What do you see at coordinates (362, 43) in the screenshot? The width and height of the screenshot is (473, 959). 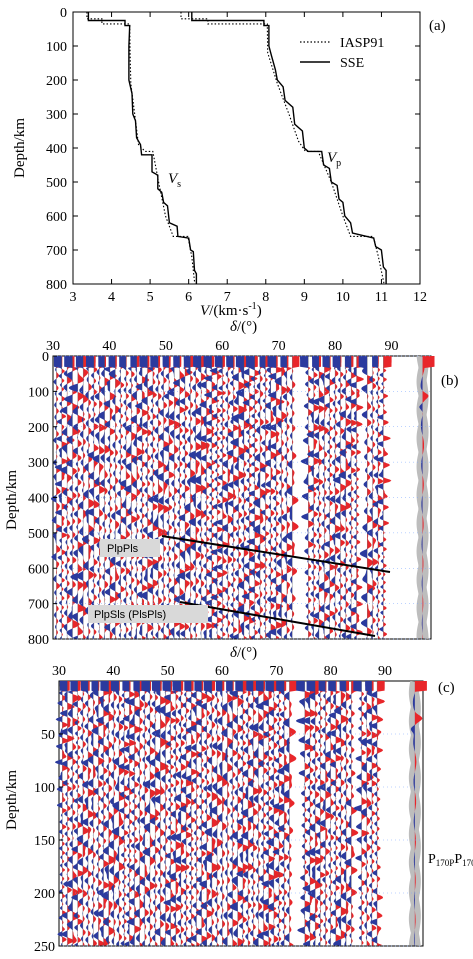 I see `legend-iasp91-label: IASP91` at bounding box center [362, 43].